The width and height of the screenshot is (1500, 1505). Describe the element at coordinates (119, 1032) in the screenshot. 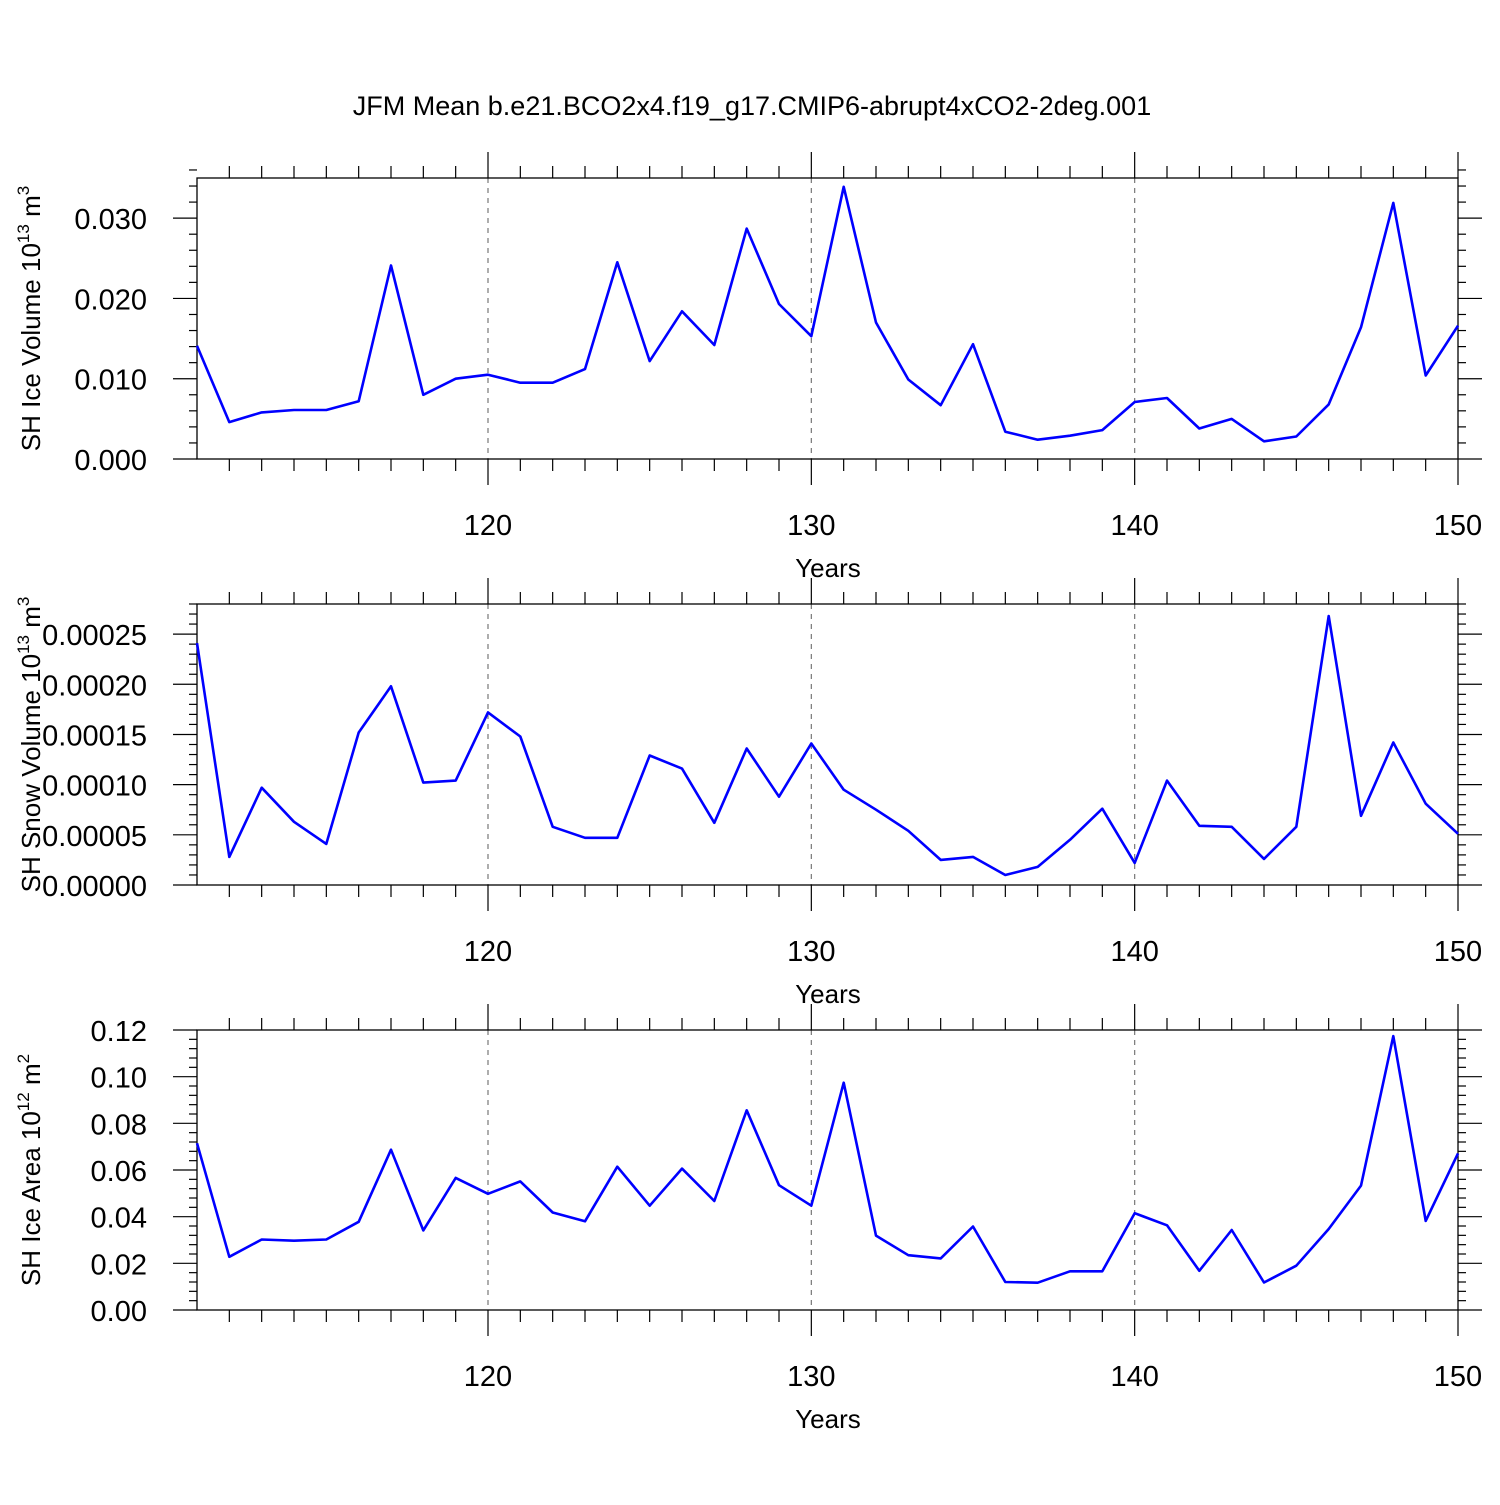

I see `y-tick-label: 0.12` at that location.